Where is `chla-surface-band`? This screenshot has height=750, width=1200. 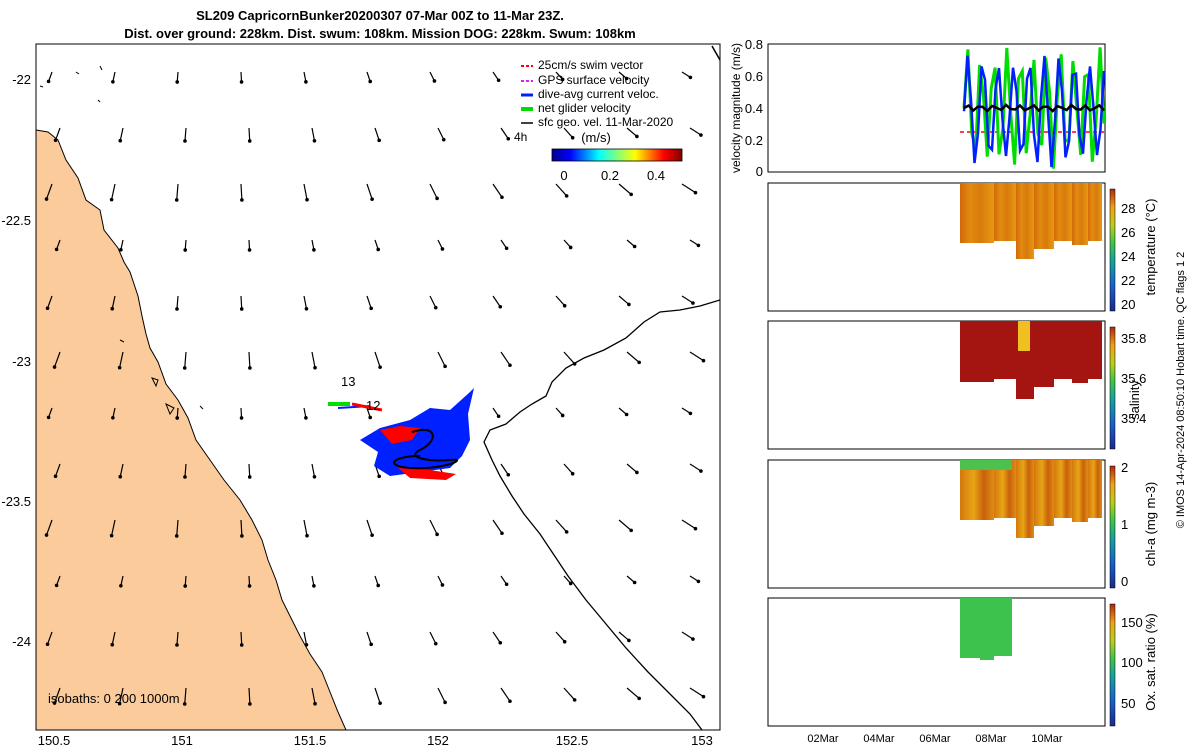 chla-surface-band is located at coordinates (986, 465).